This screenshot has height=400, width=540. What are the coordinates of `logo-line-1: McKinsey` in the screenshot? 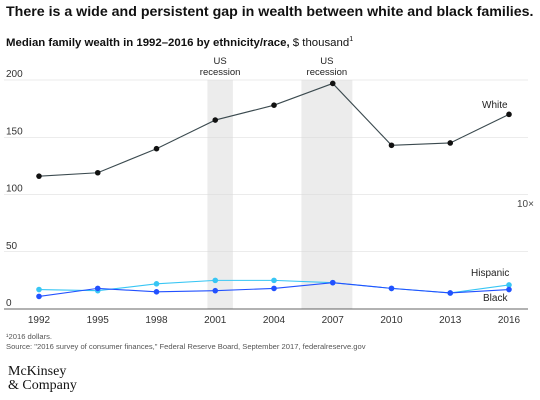 It's located at (37, 371).